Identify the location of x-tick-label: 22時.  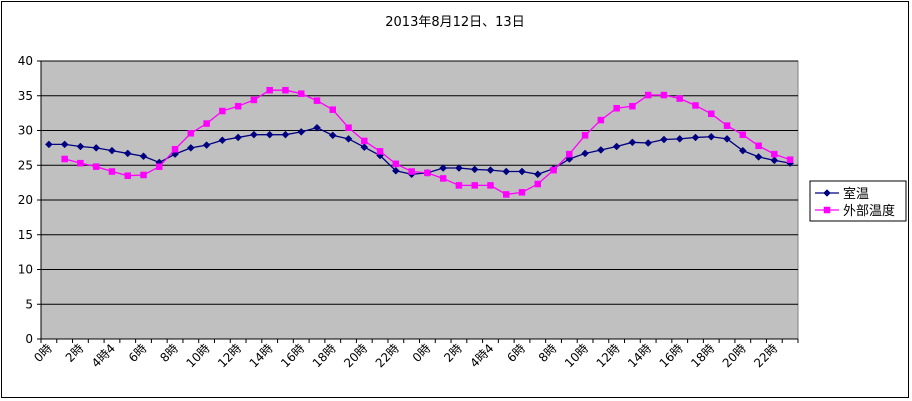
(765, 355).